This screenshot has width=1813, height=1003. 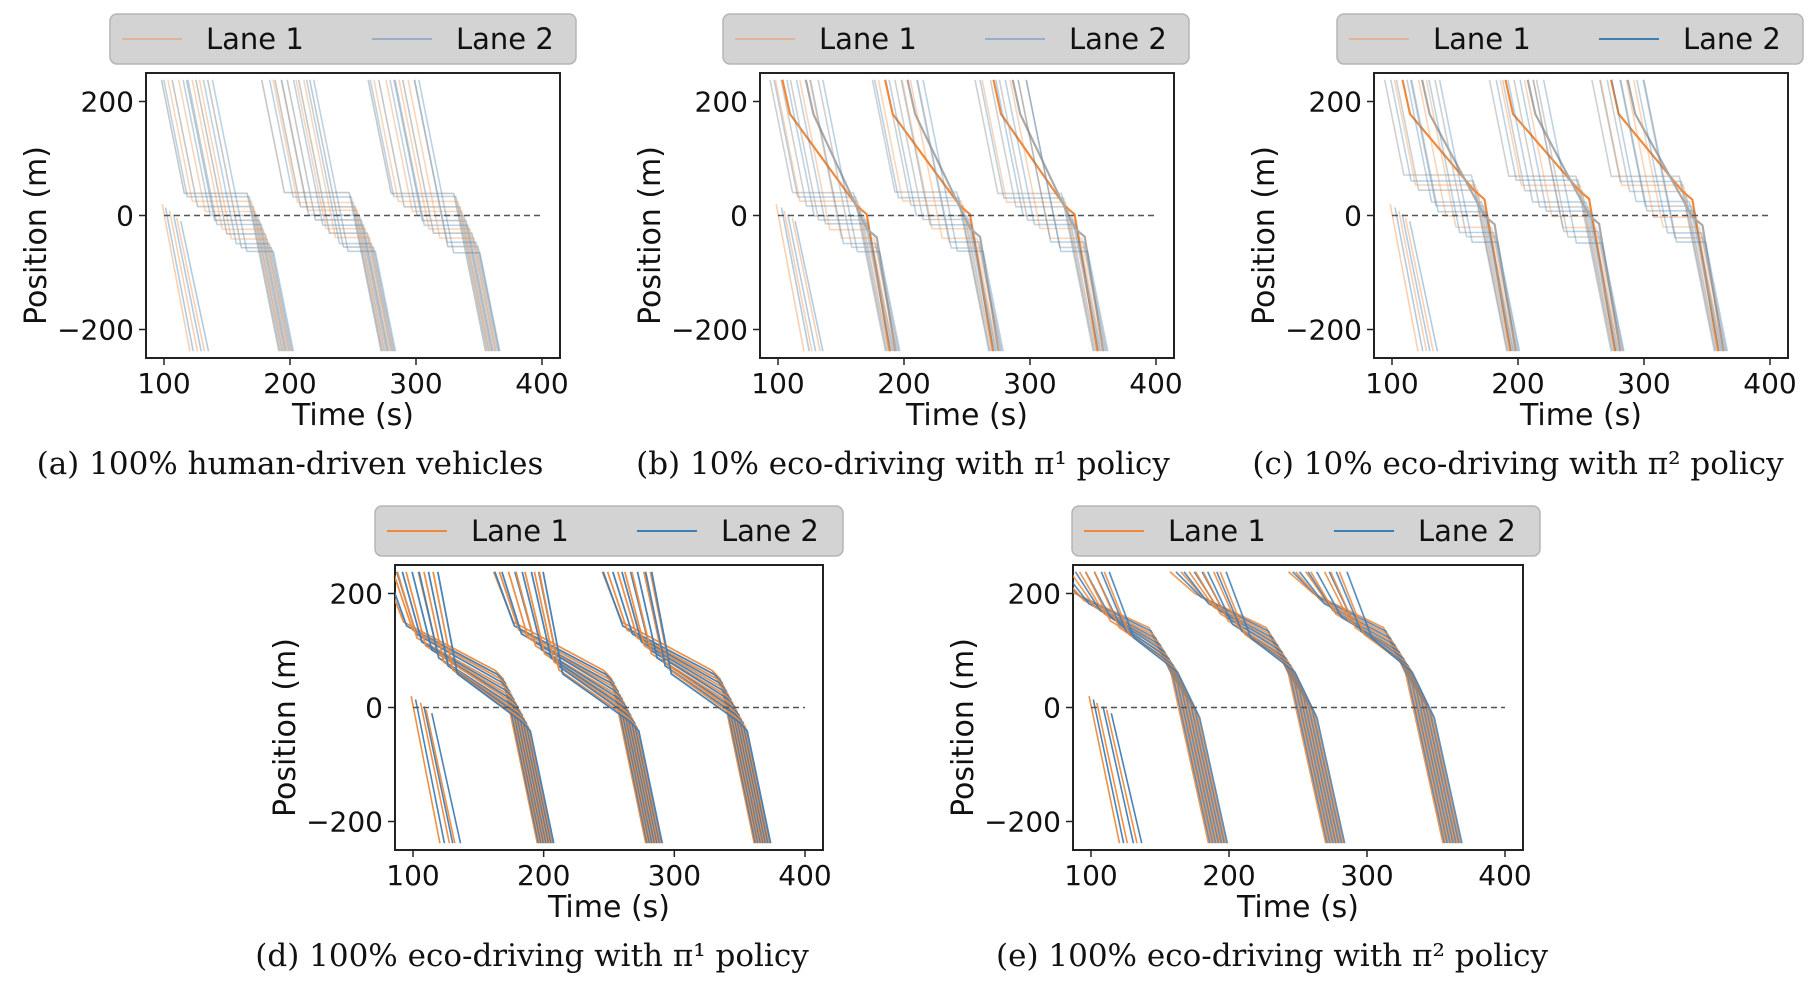 What do you see at coordinates (963, 727) in the screenshot?
I see `y-axis-label: Position (m)` at bounding box center [963, 727].